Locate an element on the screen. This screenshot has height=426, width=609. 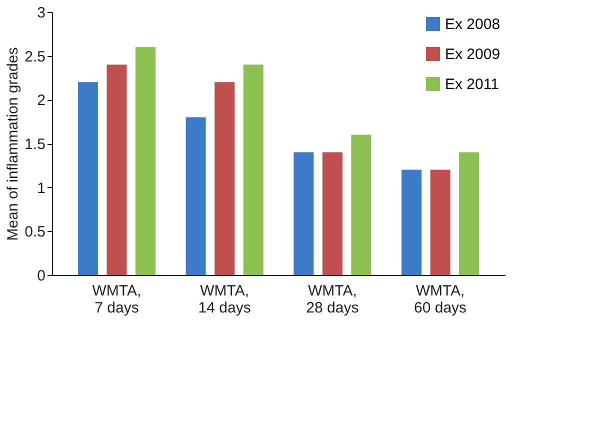
legend-label: Ex 2009 is located at coordinates (472, 54).